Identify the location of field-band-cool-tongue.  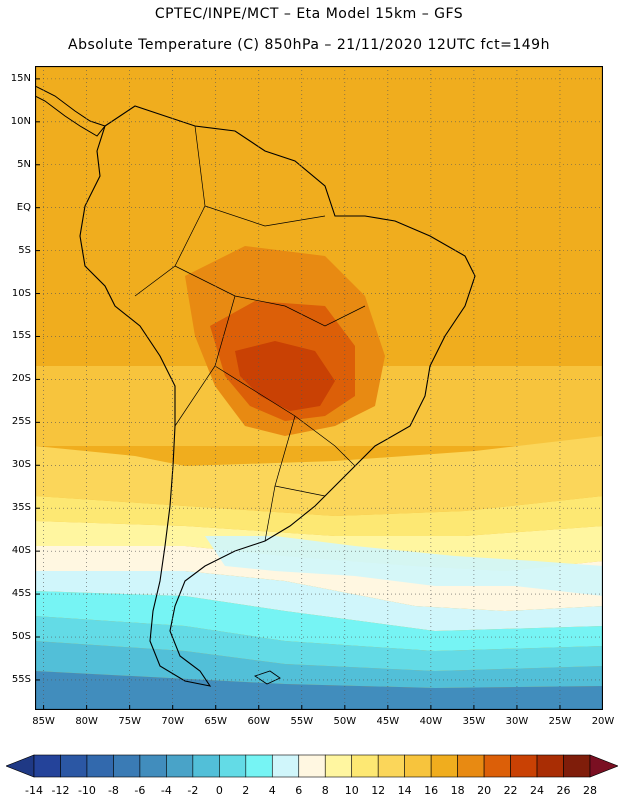
(404, 566).